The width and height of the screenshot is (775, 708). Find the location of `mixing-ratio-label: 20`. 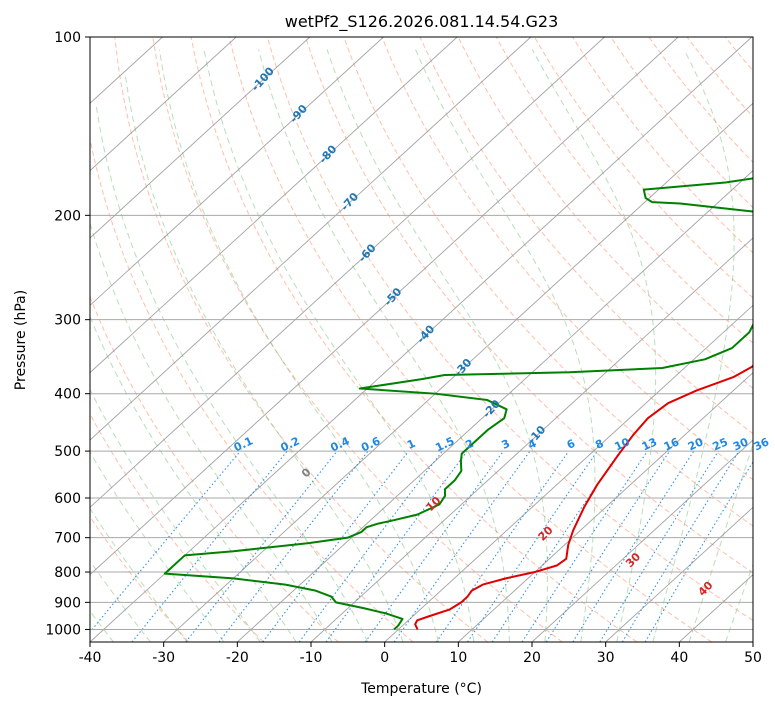

mixing-ratio-label: 20 is located at coordinates (696, 444).